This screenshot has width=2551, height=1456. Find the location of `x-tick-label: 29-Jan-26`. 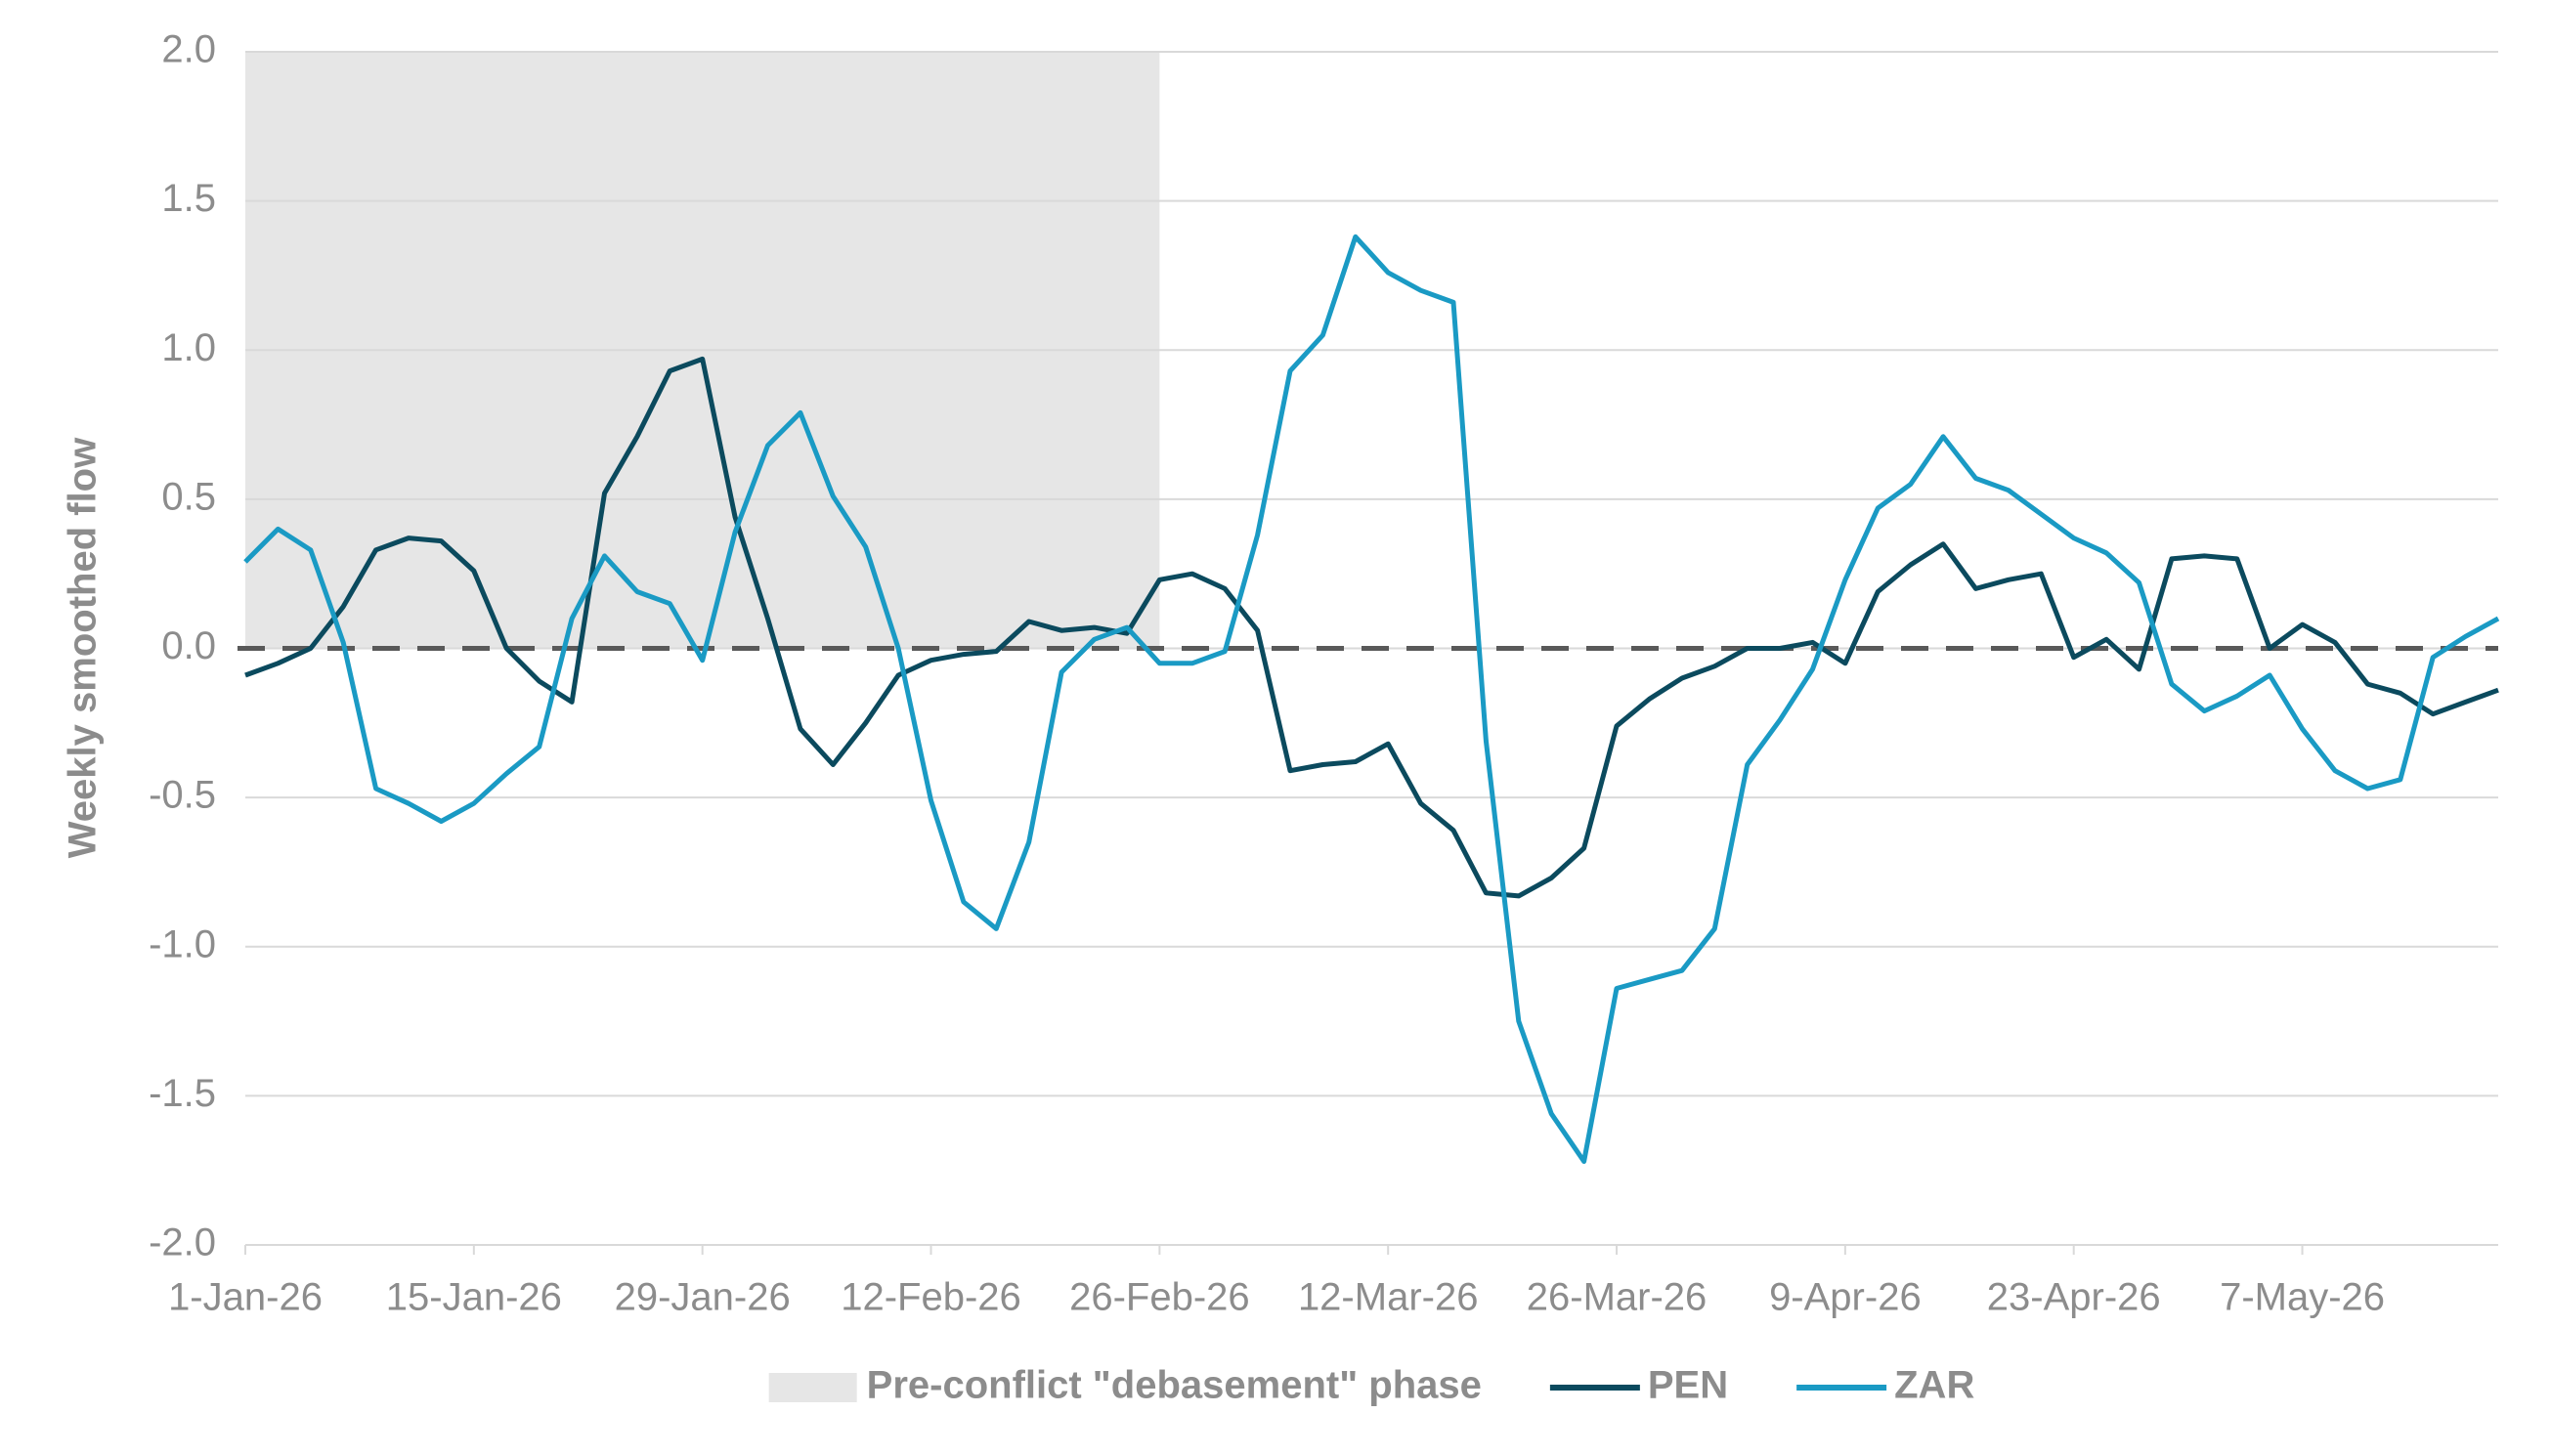

x-tick-label: 29-Jan-26 is located at coordinates (703, 1297).